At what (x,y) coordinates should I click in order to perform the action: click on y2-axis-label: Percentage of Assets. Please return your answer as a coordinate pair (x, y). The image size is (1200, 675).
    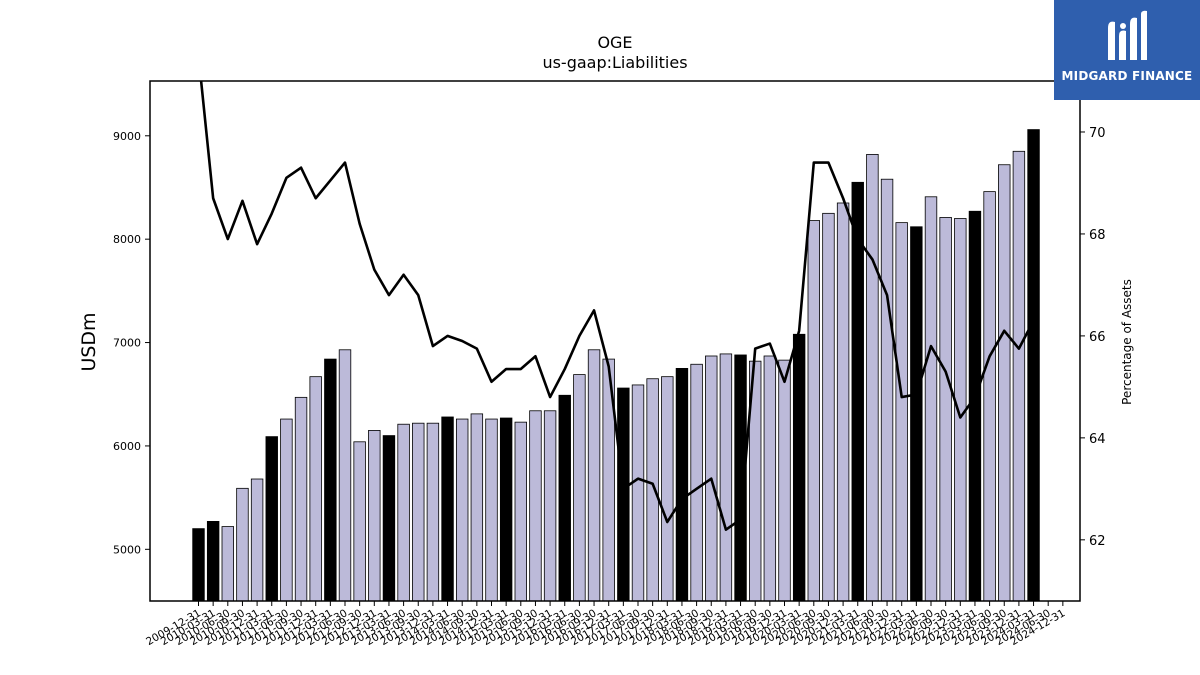
    Looking at the image, I should click on (1127, 342).